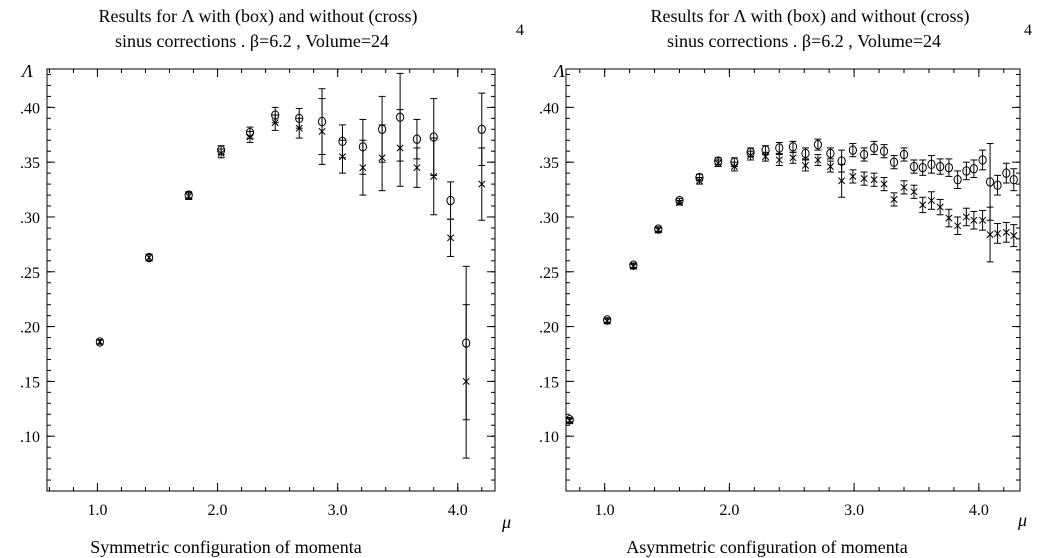 This screenshot has width=1039, height=558. What do you see at coordinates (225, 547) in the screenshot?
I see `x-axis-label: Symmetric configuration of momenta` at bounding box center [225, 547].